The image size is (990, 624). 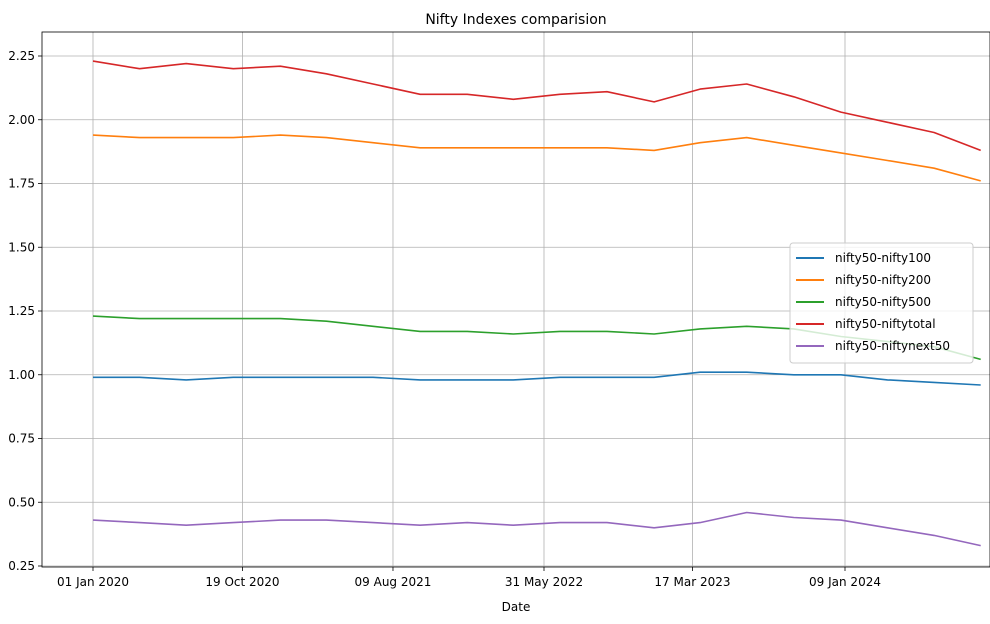 I want to click on y-tick-label: 0.25, so click(x=21, y=566).